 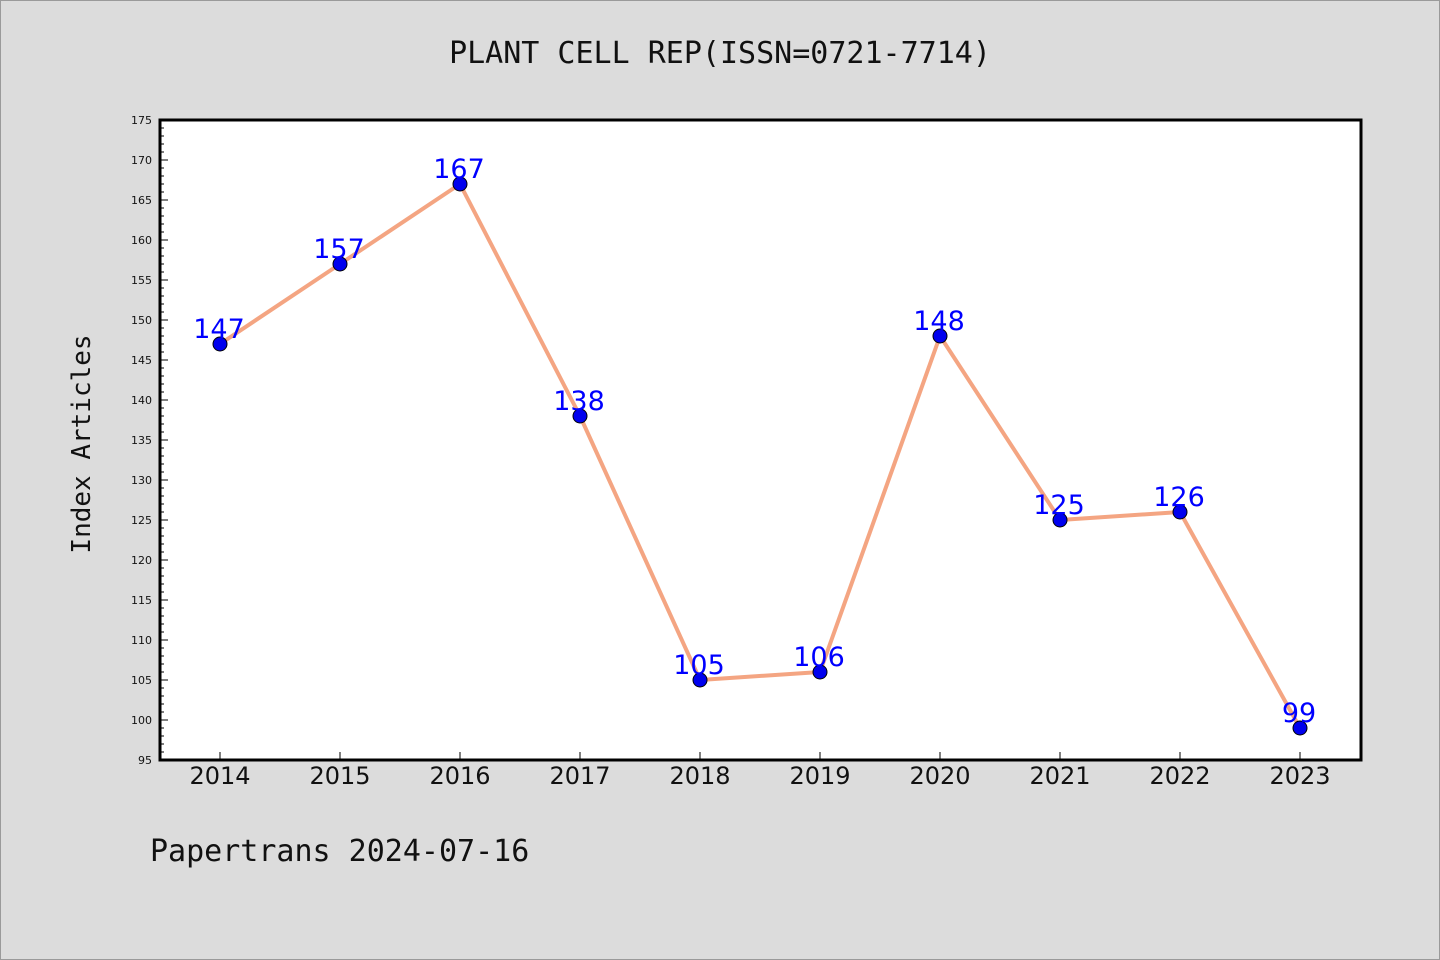 I want to click on data-label: 167, so click(x=459, y=169).